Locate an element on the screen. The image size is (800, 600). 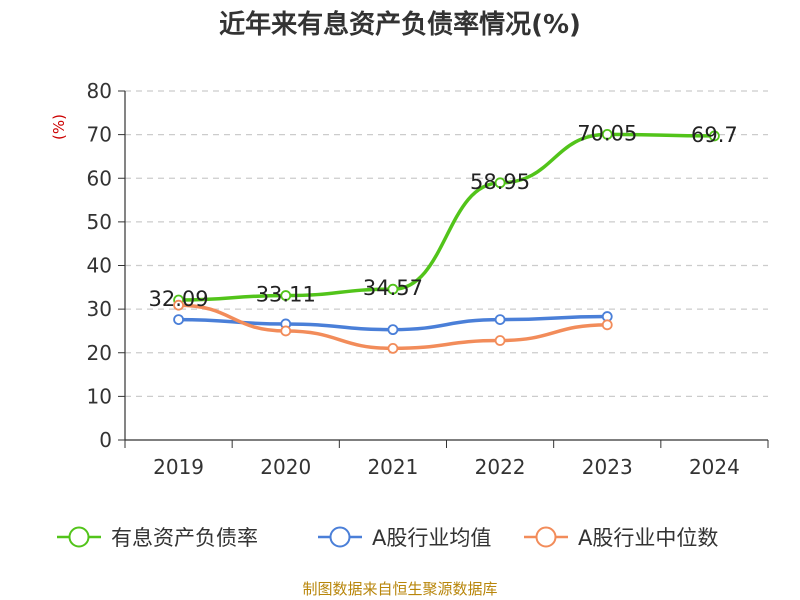
legend-label: A股行业中位数 is located at coordinates (648, 538).